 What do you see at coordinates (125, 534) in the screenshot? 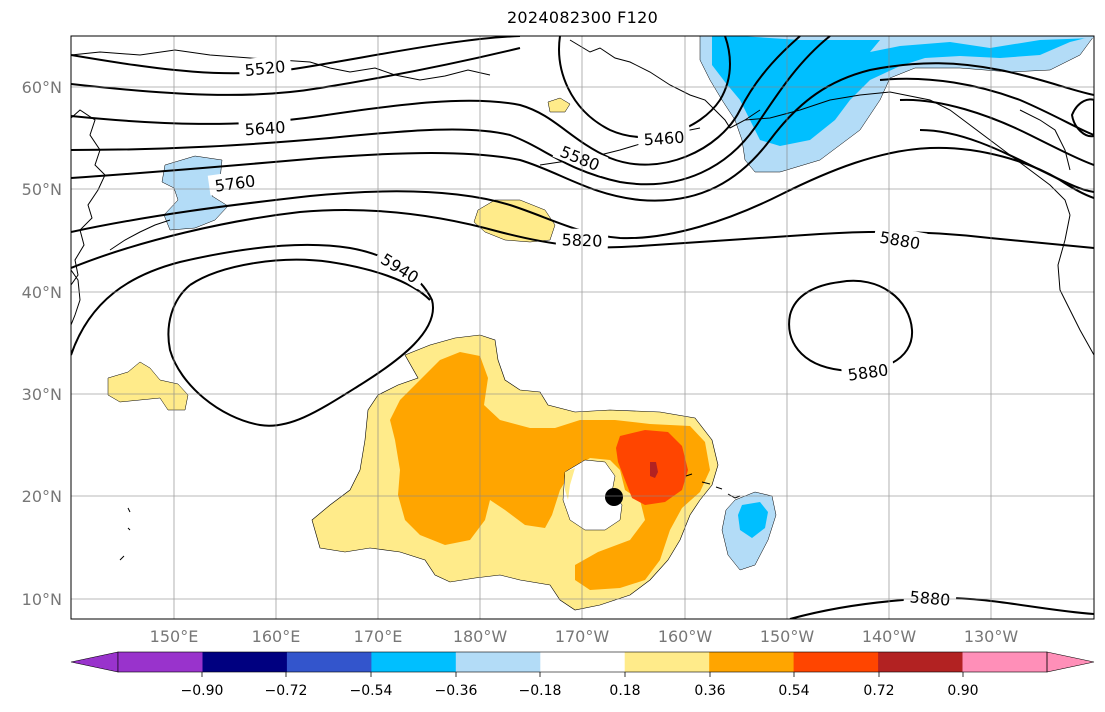
I see `coast-islands-marianas` at bounding box center [125, 534].